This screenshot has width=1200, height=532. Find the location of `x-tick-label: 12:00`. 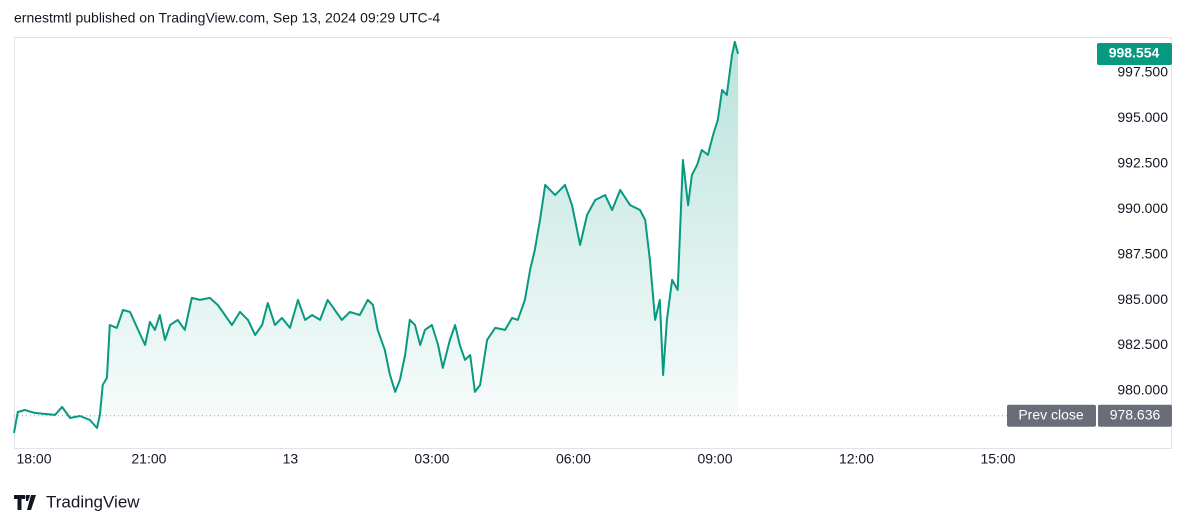

x-tick-label: 12:00 is located at coordinates (856, 459).